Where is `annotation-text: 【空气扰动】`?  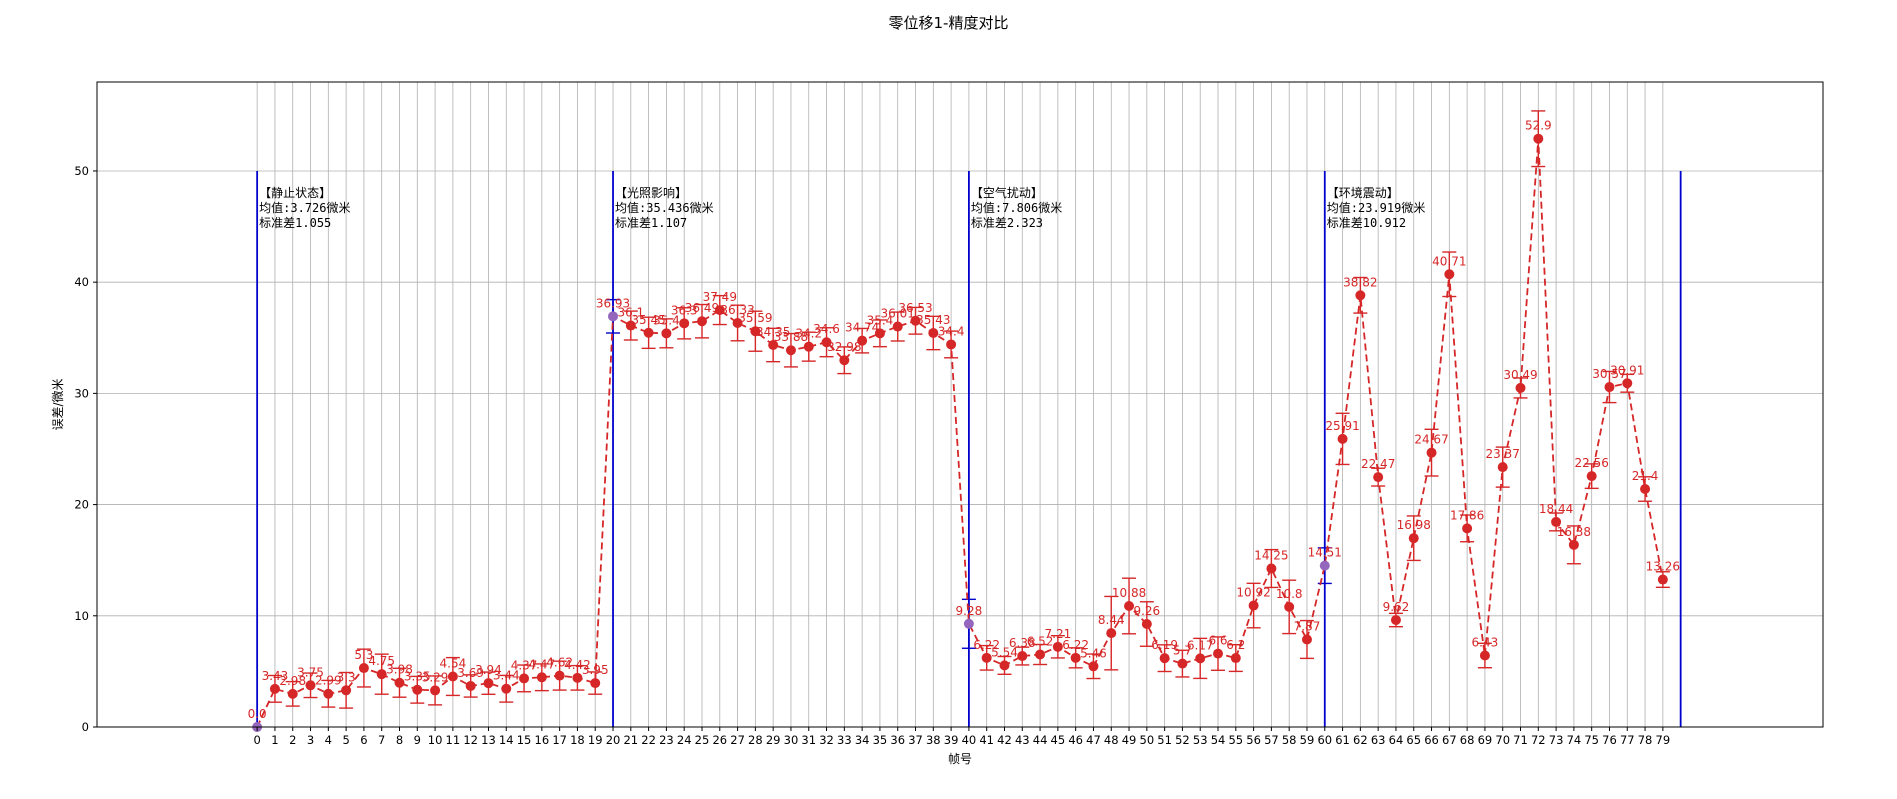 annotation-text: 【空气扰动】 is located at coordinates (1007, 192).